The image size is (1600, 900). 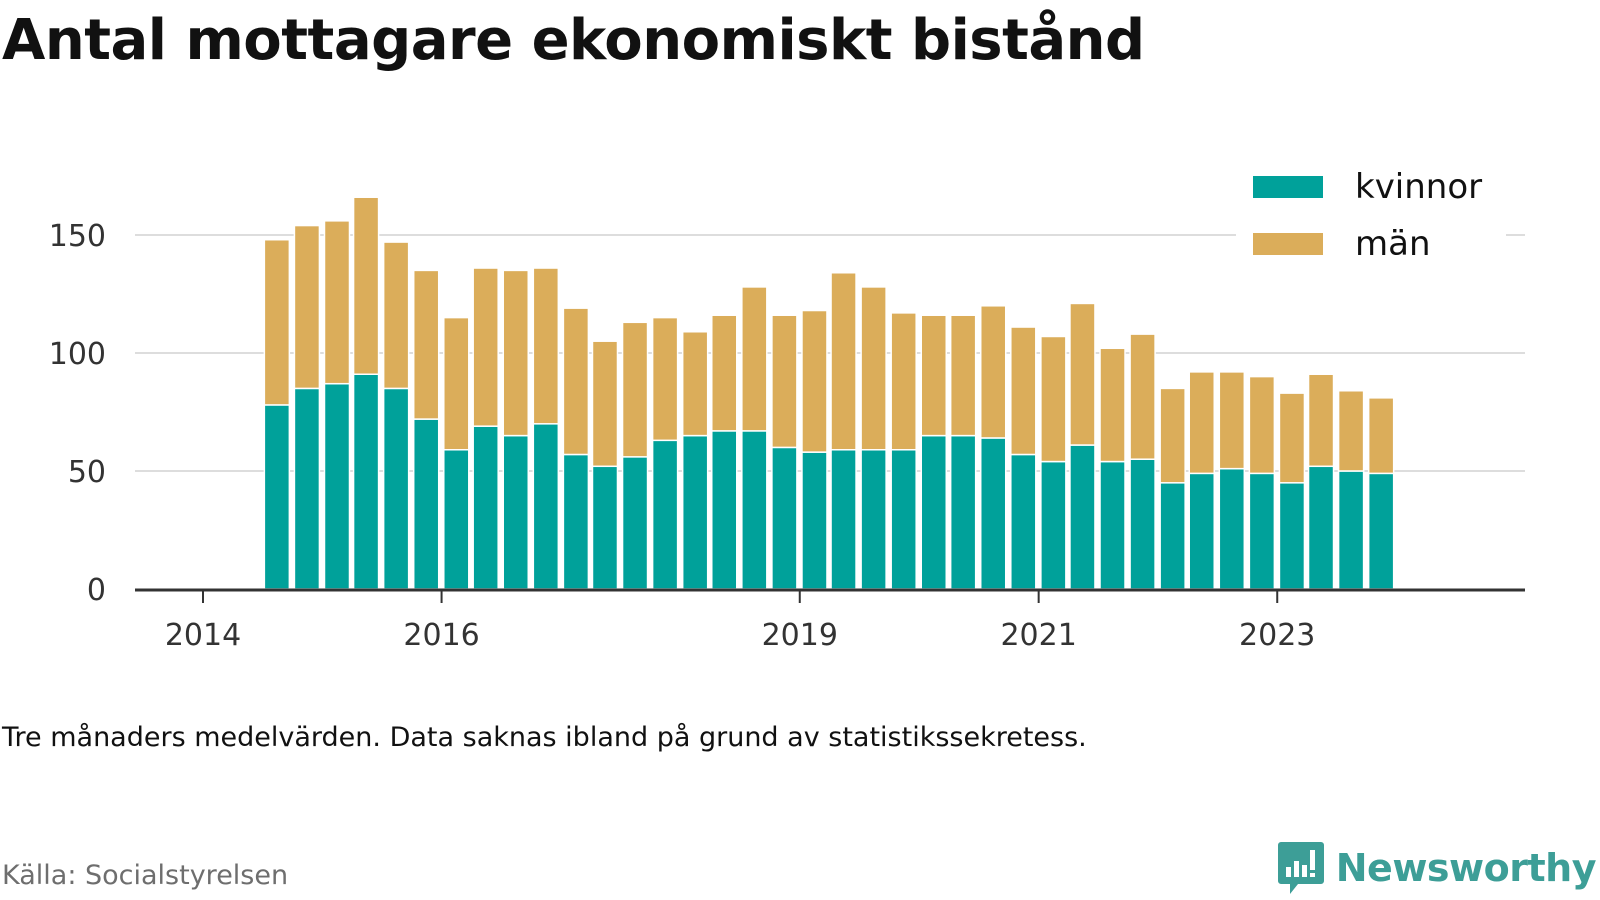 What do you see at coordinates (963, 375) in the screenshot?
I see `bar-mn-2020-Q2` at bounding box center [963, 375].